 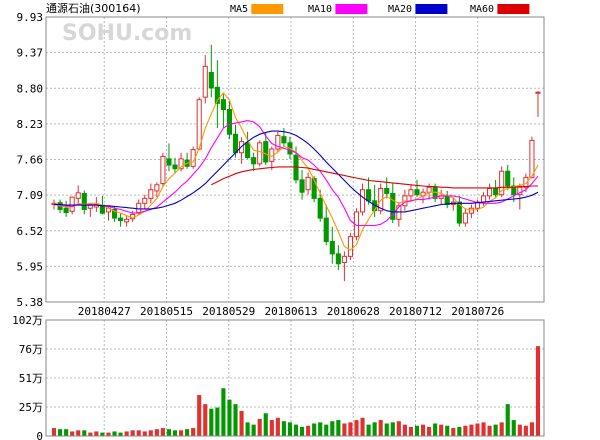 I want to click on date-tick-label: 20180515, so click(x=166, y=311).